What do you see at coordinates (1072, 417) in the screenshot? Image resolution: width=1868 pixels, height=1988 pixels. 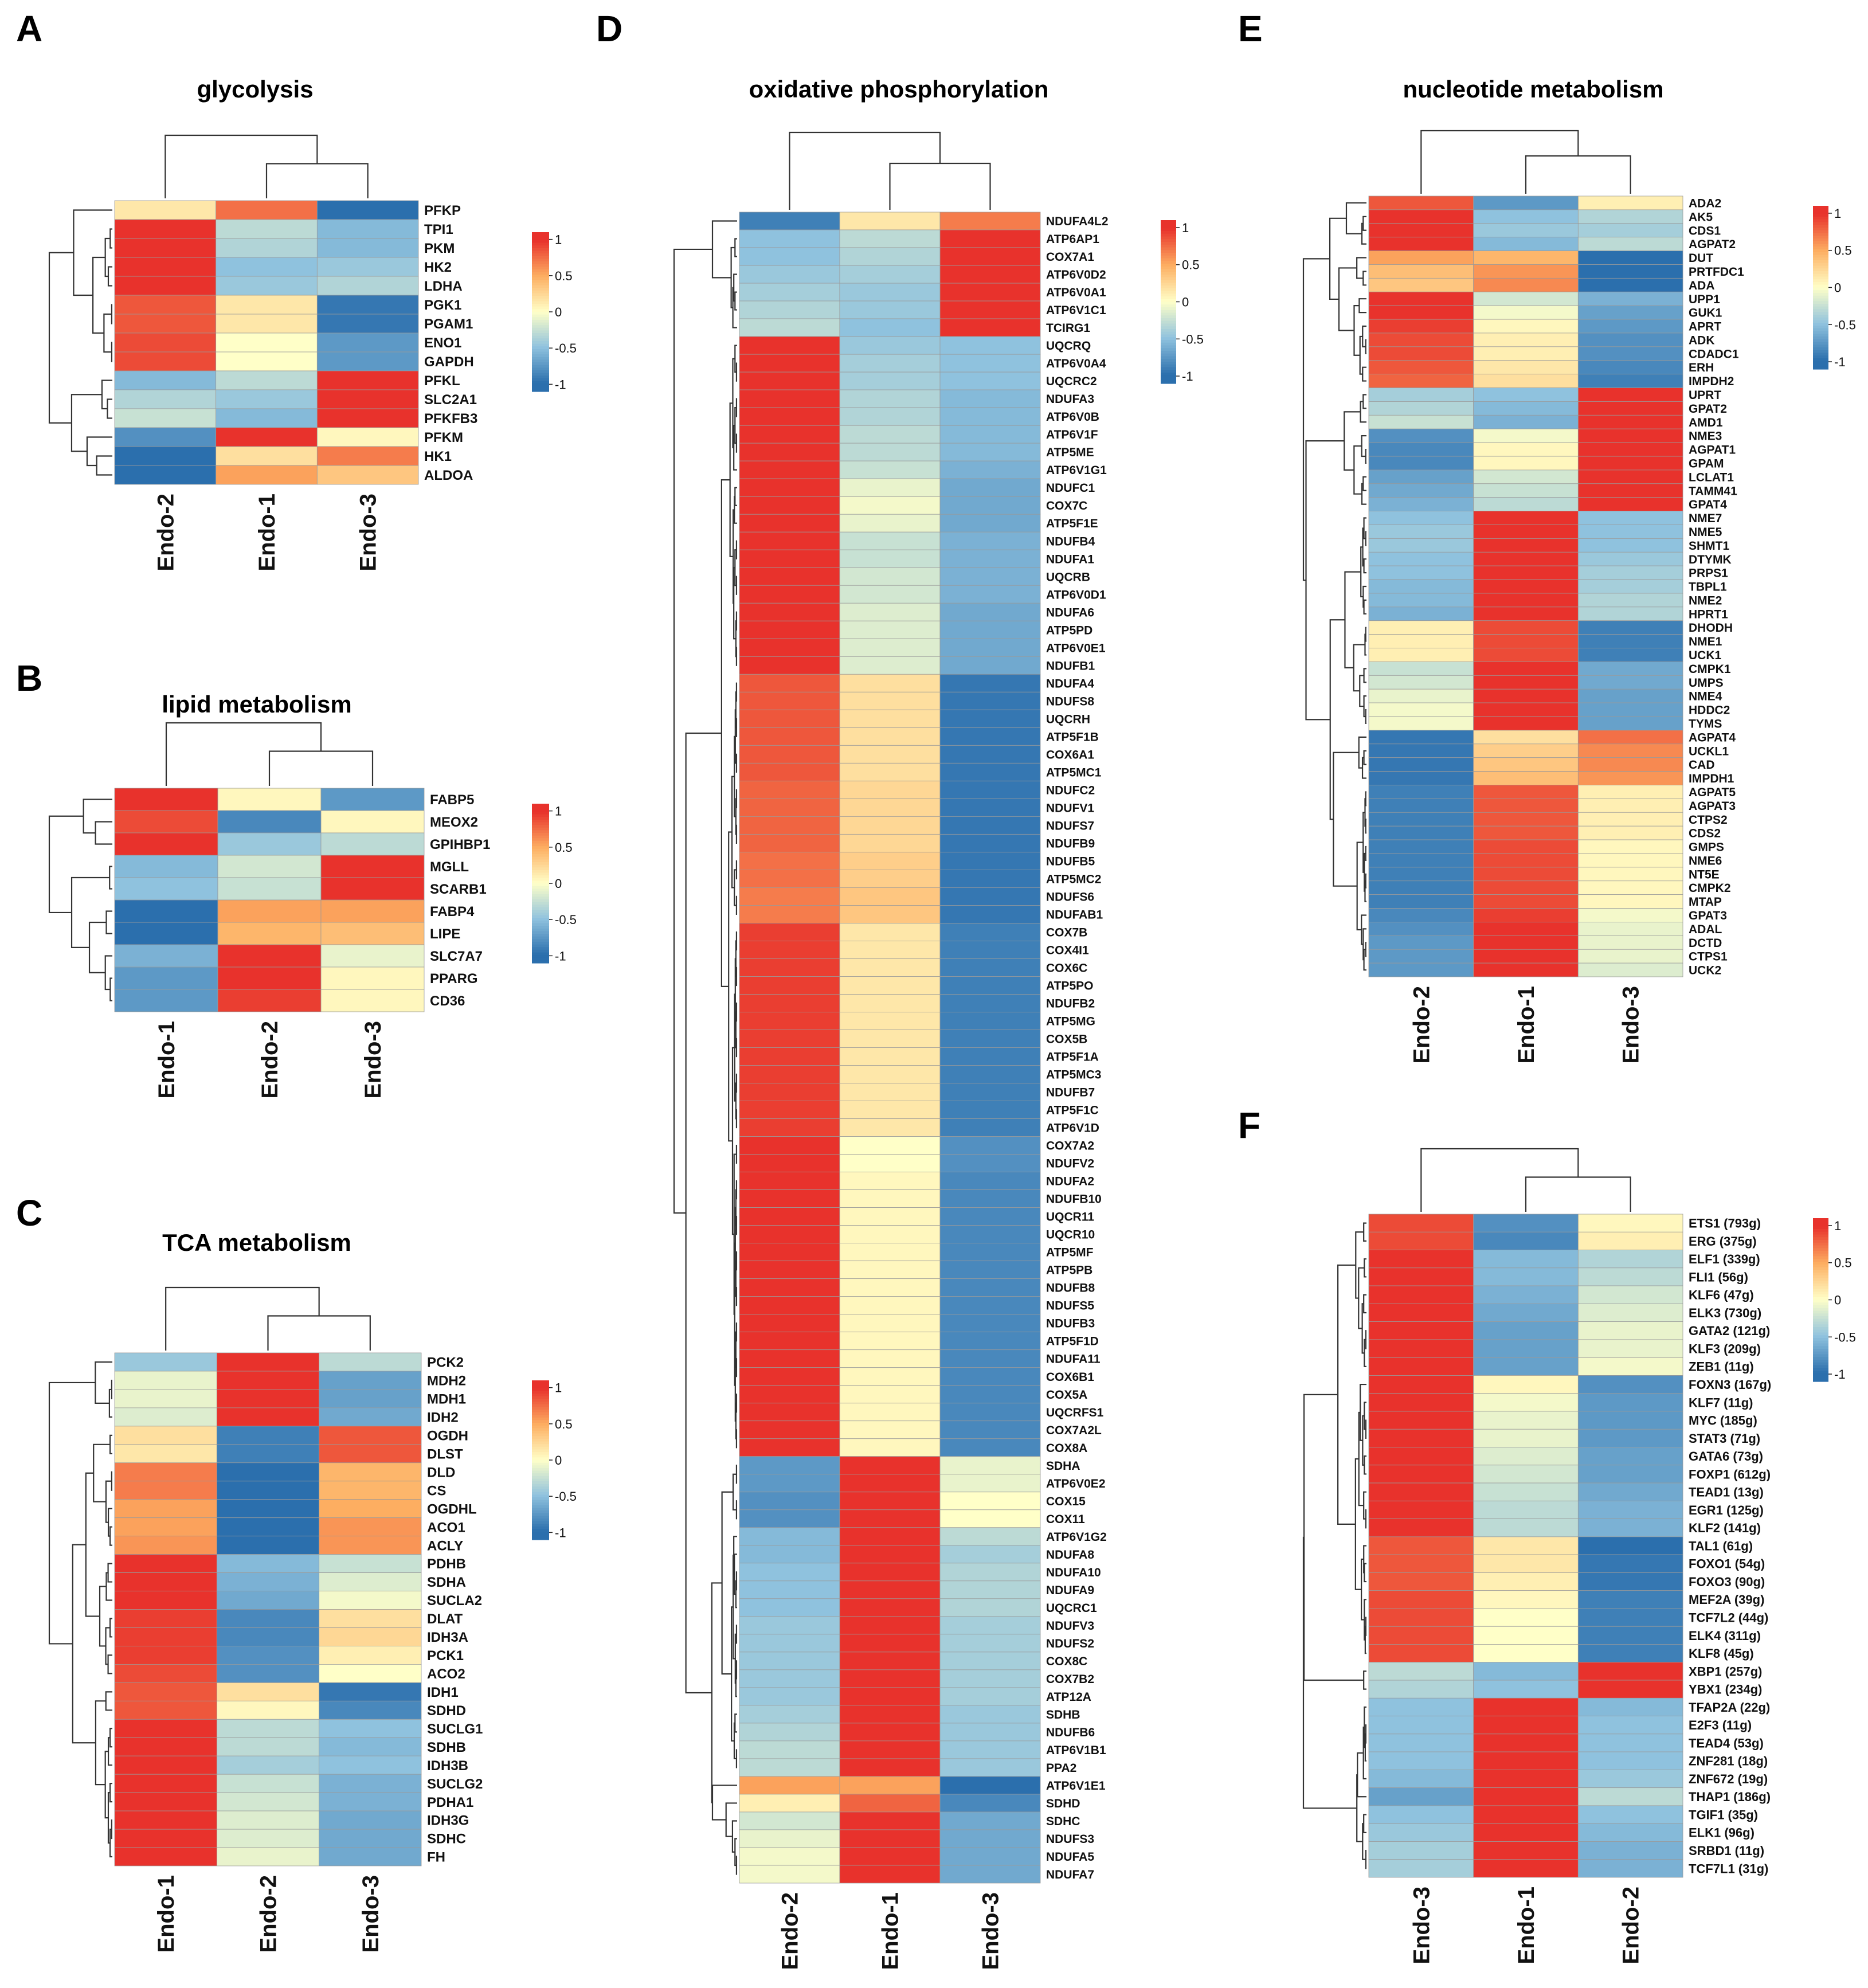 I see `row-label: ATP6V0B` at bounding box center [1072, 417].